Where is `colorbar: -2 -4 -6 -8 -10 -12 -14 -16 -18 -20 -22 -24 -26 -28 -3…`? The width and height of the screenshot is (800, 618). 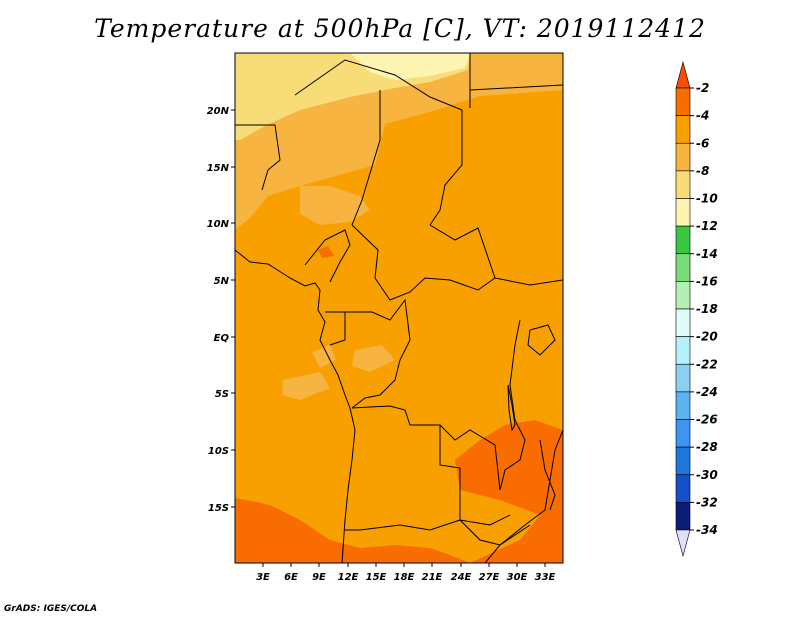 colorbar: -2 -4 -6 -8 -10 -12 -14 -16 -18 -20 -22 -24 -26 -28 -3… is located at coordinates (696, 309).